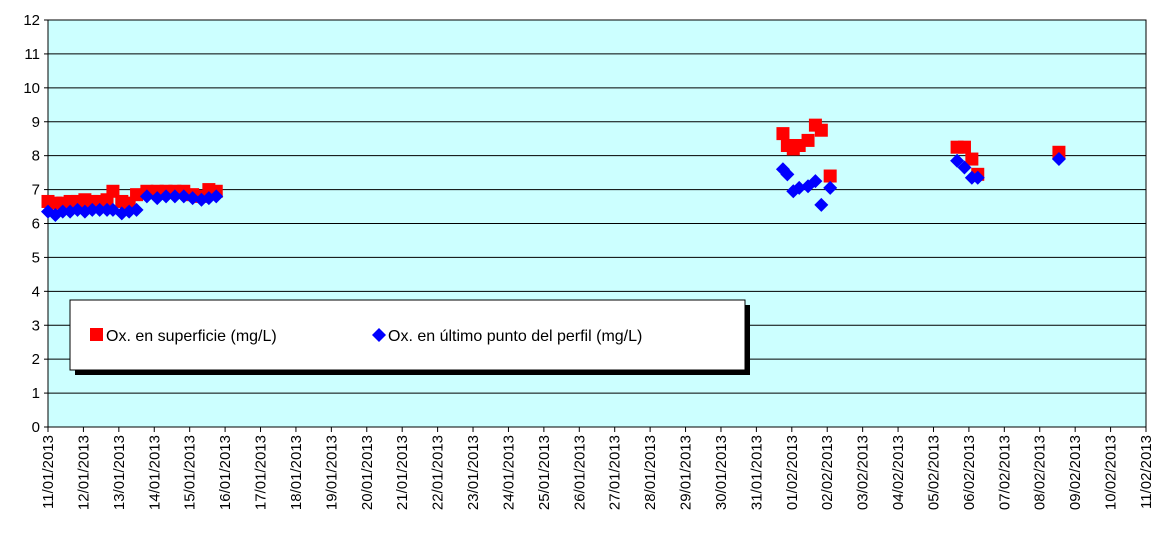  Describe the element at coordinates (515, 336) in the screenshot. I see `legend-label: Ox. en último punto del perfil (mg/L)` at that location.